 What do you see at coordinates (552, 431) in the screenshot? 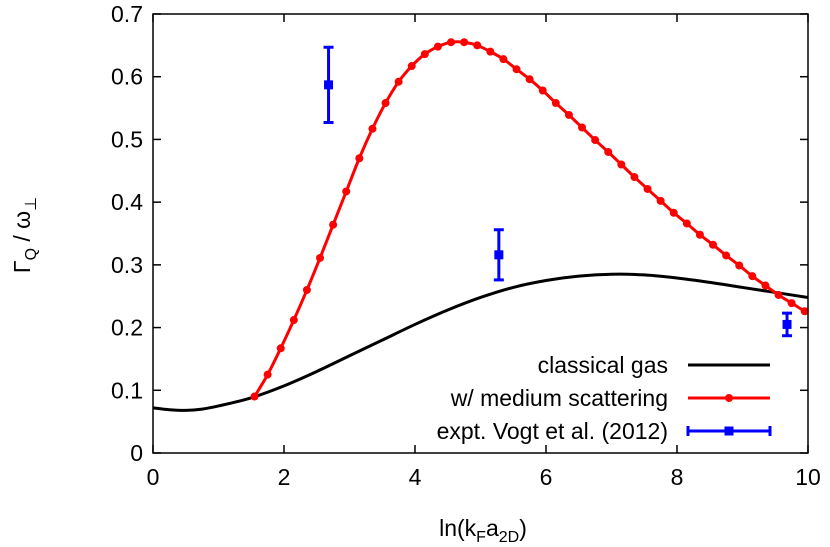
I see `legend-label: expt. Vogt et al. (2012)` at bounding box center [552, 431].